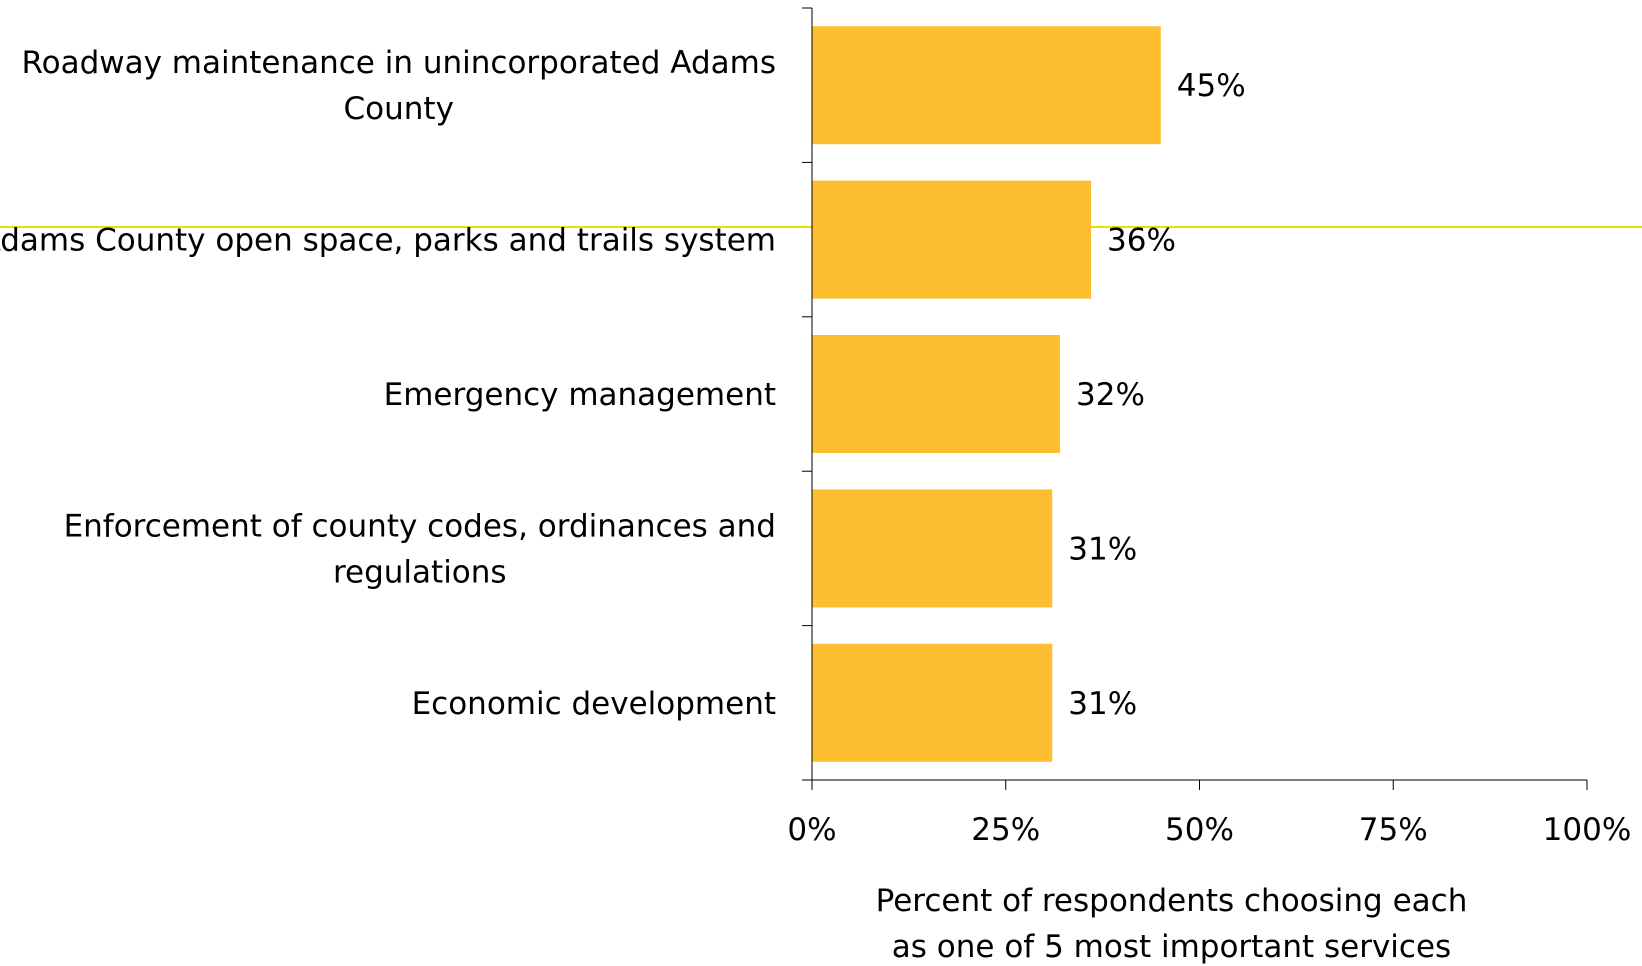  What do you see at coordinates (811, 830) in the screenshot?
I see `x-tick-label-0: 0%` at bounding box center [811, 830].